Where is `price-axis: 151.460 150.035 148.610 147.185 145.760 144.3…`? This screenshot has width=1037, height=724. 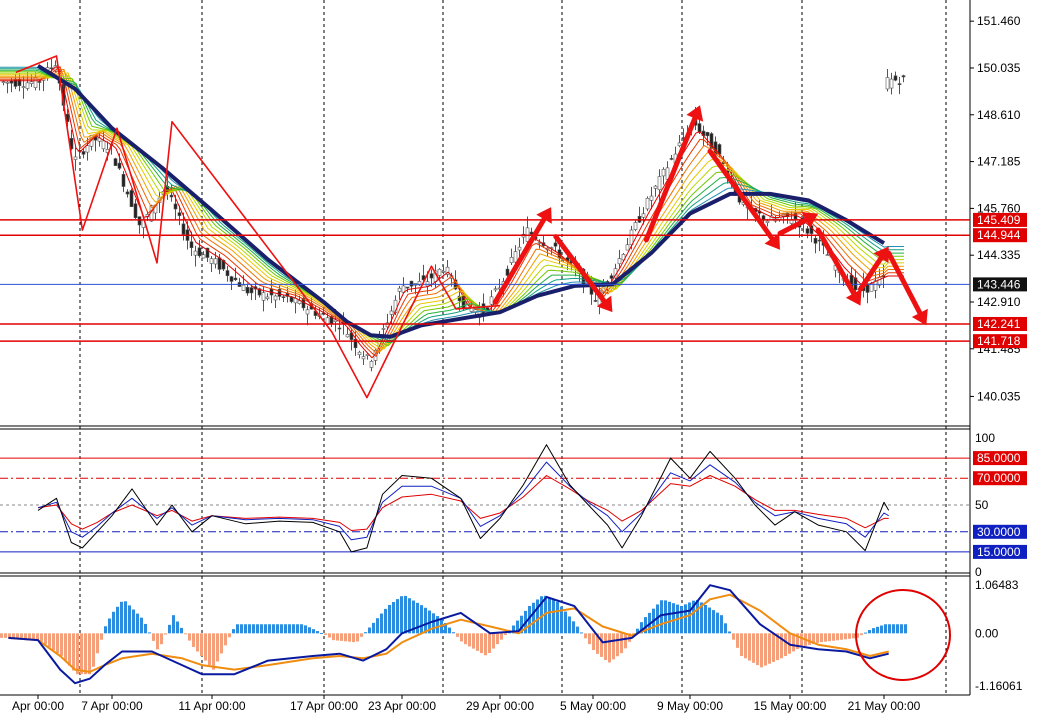
price-axis: 151.460 150.035 148.610 147.185 145.760 144.3… is located at coordinates (998, 353).